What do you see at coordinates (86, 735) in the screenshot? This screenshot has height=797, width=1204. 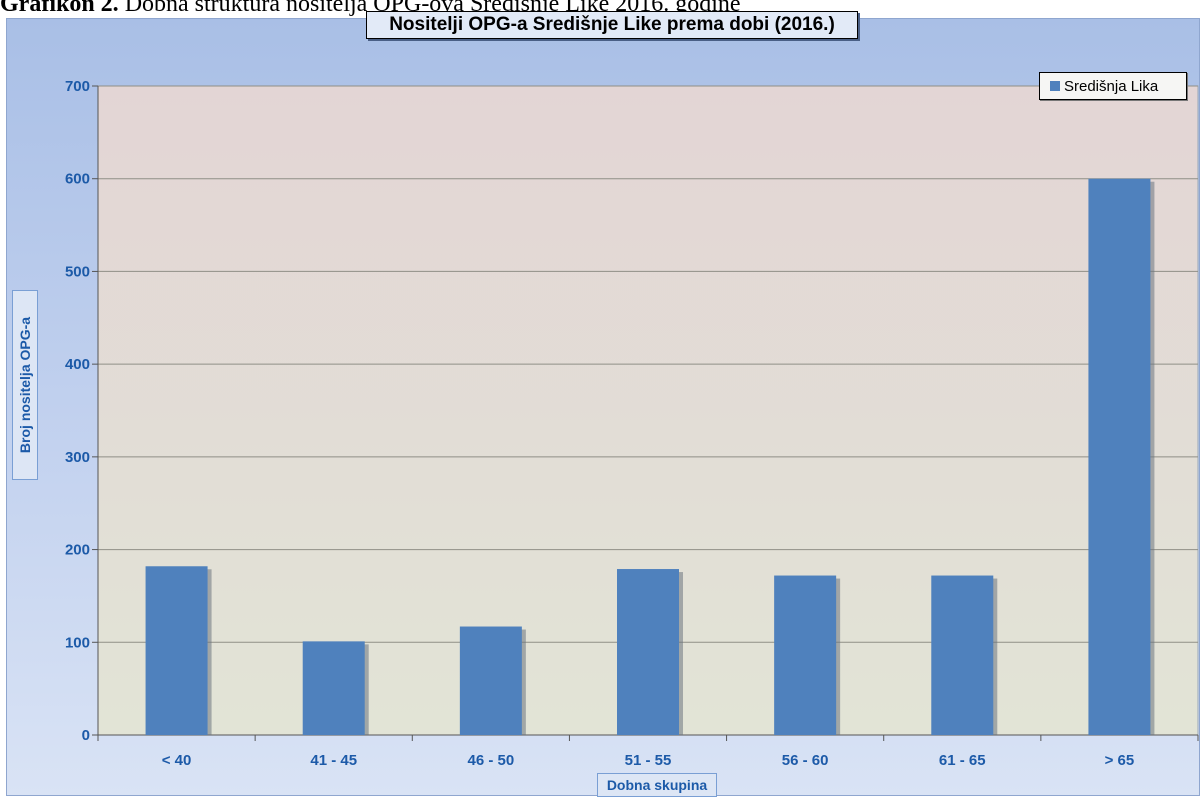 I see `y-tick-label: 0` at bounding box center [86, 735].